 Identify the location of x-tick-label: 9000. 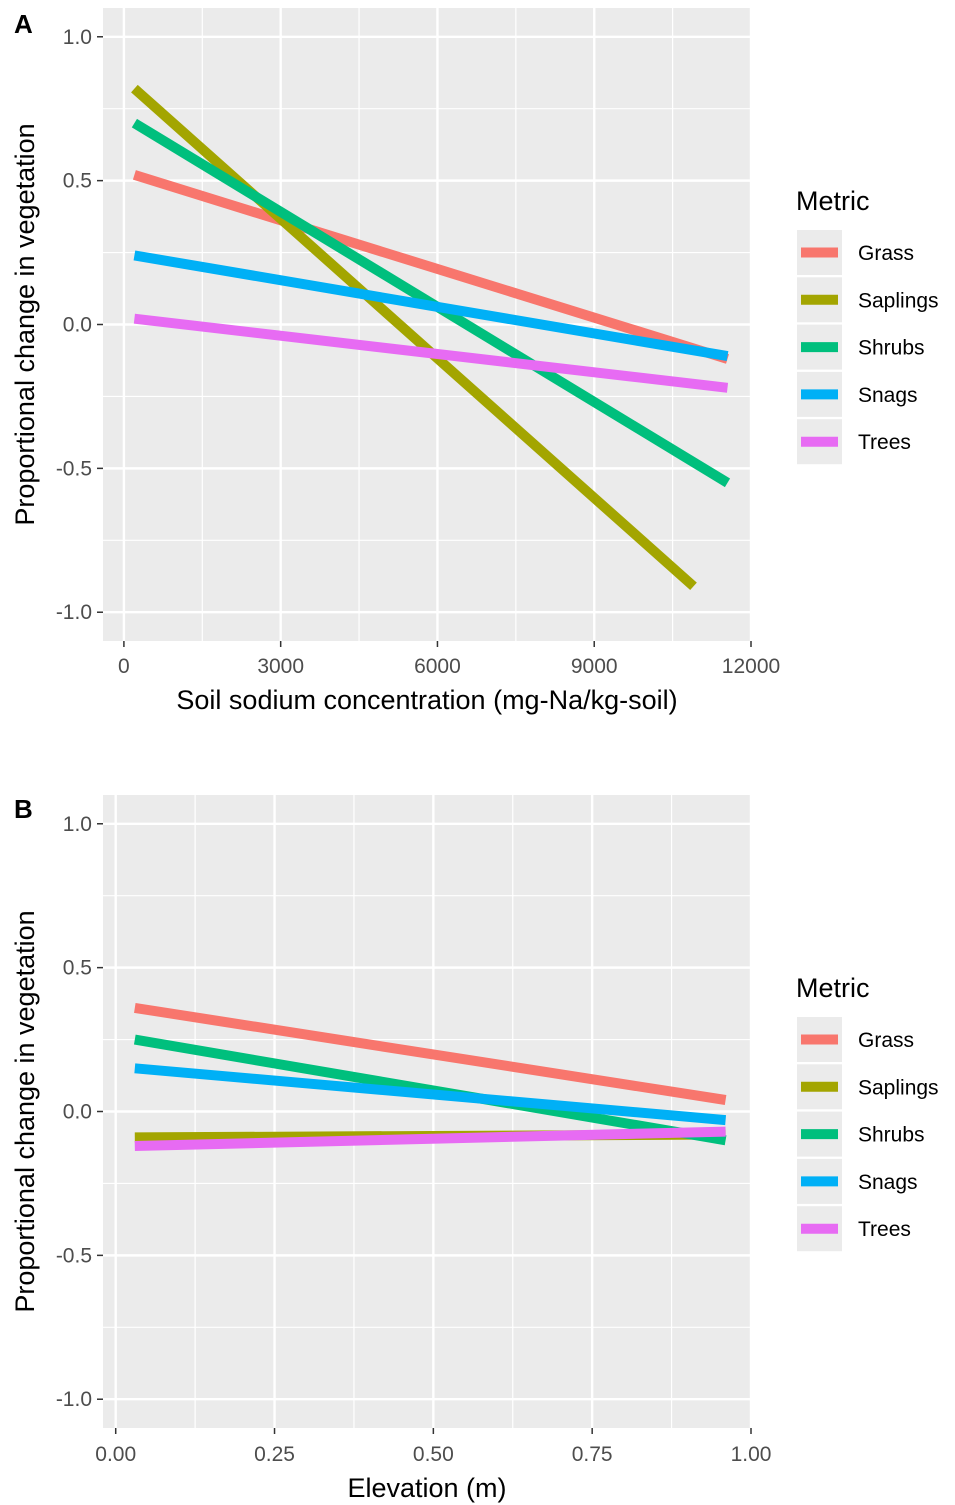
(594, 666).